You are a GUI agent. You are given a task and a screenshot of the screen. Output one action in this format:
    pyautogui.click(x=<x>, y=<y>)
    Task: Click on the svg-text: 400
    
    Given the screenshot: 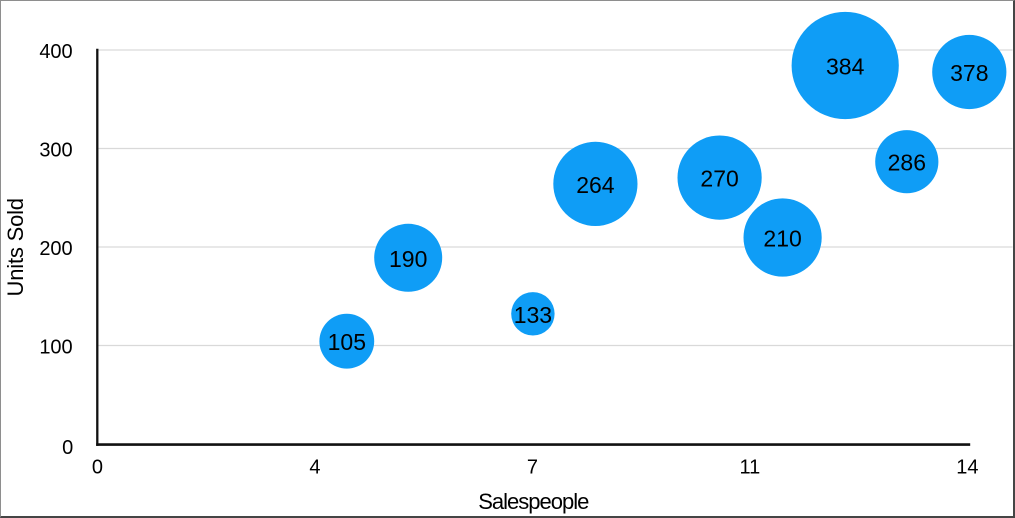 What is the action you would take?
    pyautogui.click(x=55, y=52)
    